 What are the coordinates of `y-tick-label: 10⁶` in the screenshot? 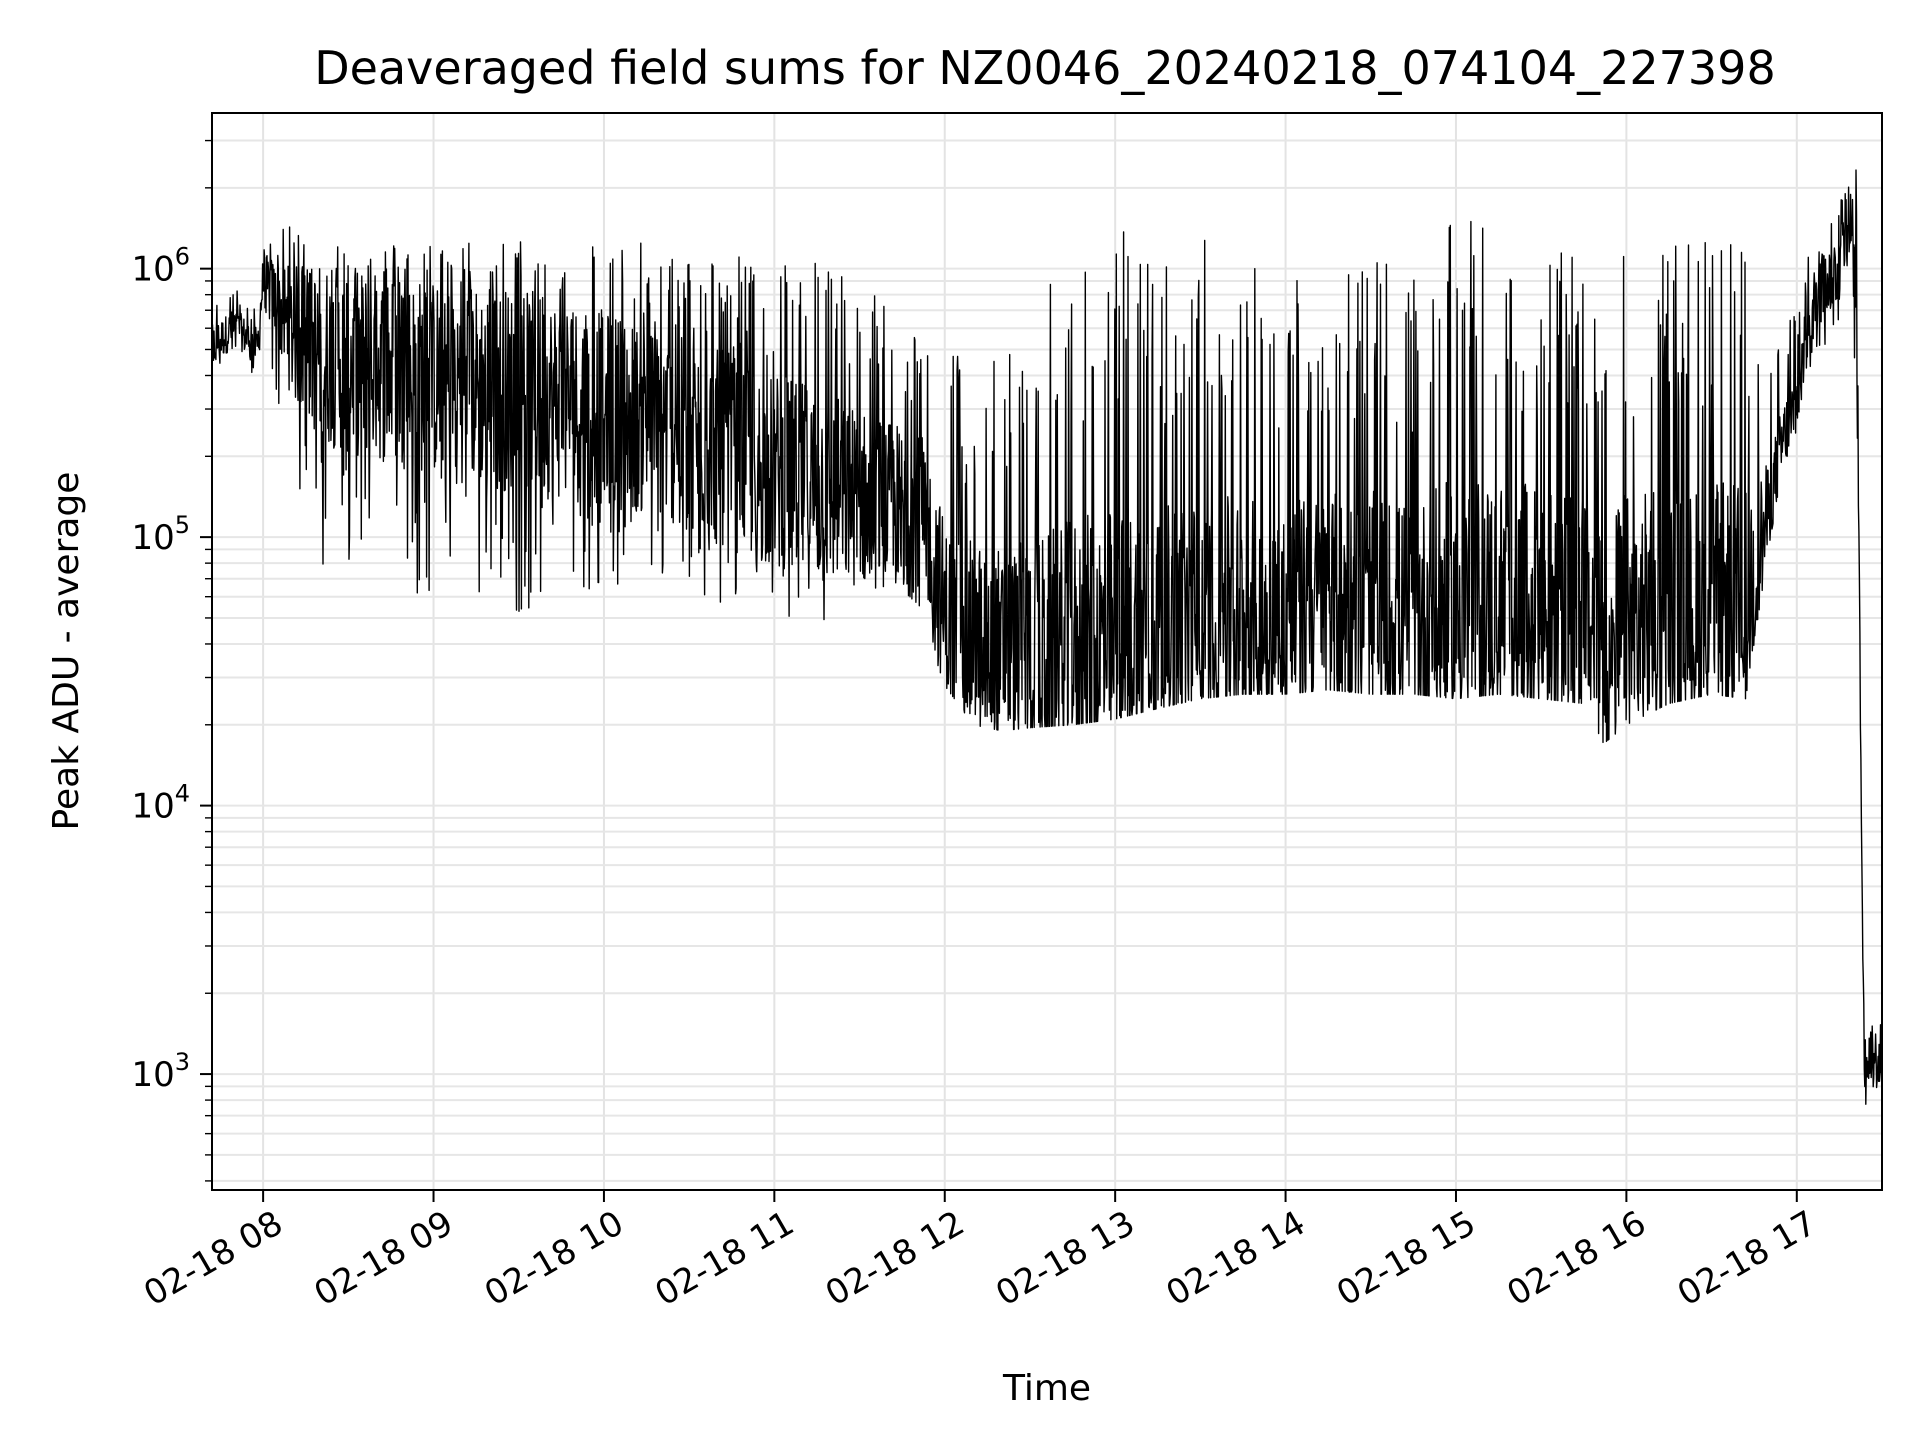 It's located at (160, 266).